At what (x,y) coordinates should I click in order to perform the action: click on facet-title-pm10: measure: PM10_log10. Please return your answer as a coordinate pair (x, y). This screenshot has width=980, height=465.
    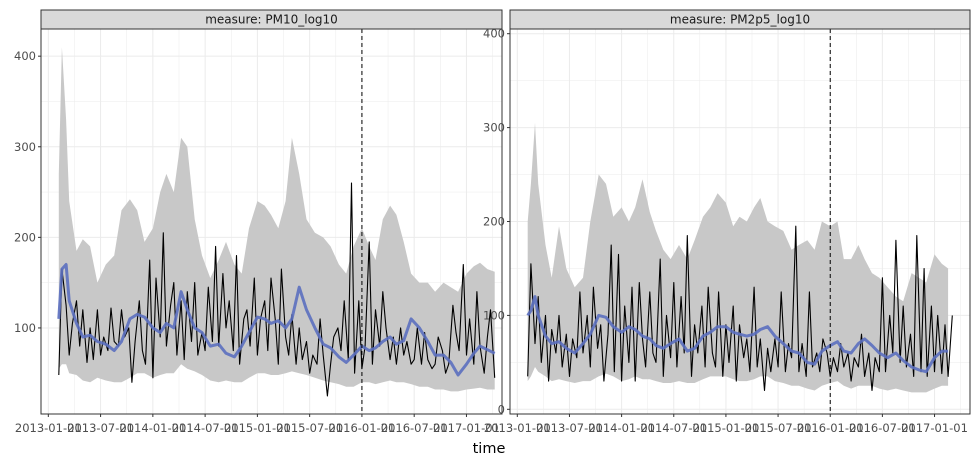
    Looking at the image, I should click on (271, 20).